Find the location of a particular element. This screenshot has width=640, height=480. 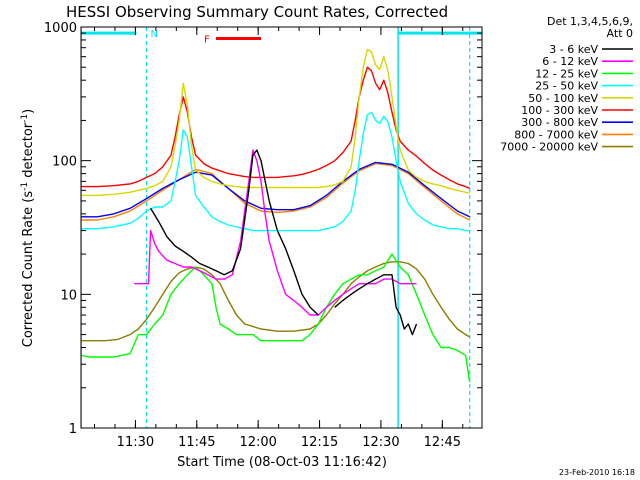

x-tick-label-5: 12:45 is located at coordinates (442, 442).